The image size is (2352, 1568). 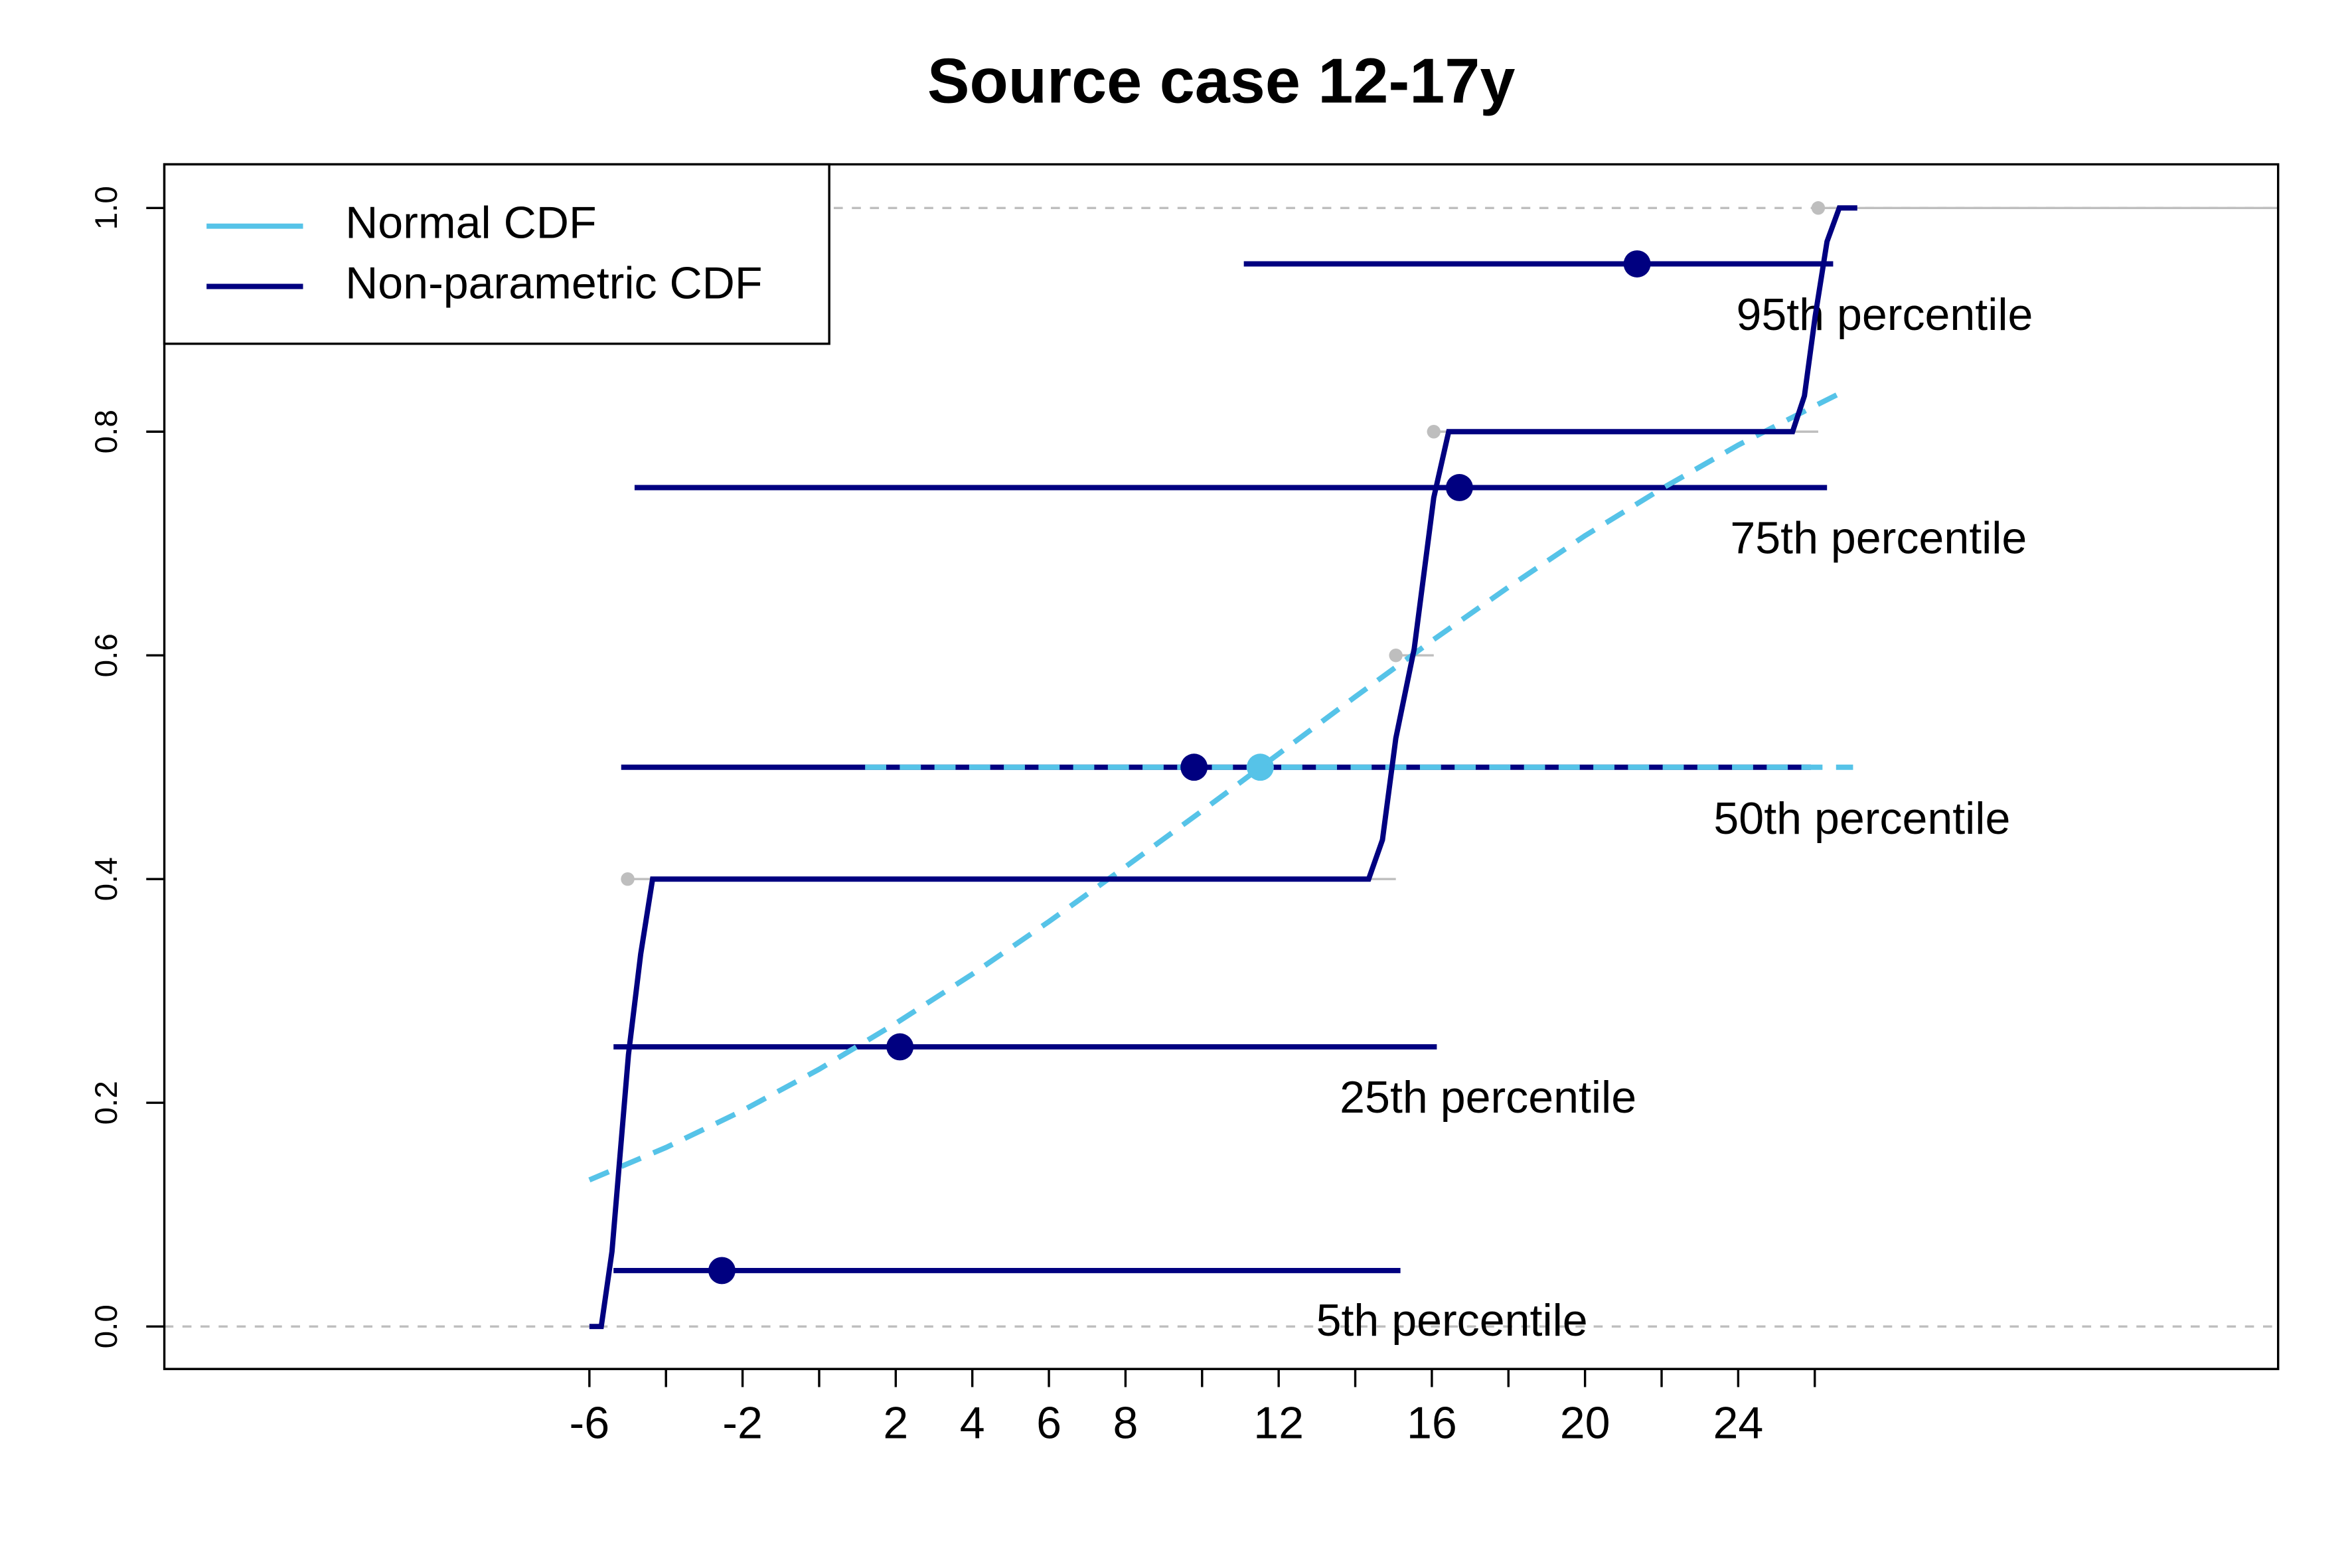 What do you see at coordinates (1125, 1424) in the screenshot?
I see `x-tick-label: 8` at bounding box center [1125, 1424].